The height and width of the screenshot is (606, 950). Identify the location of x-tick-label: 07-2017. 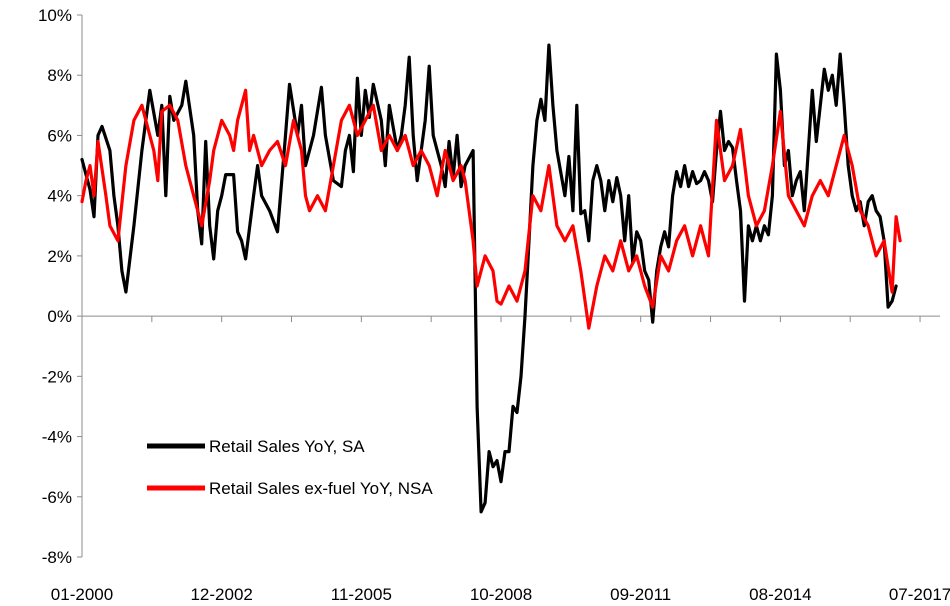
(919, 594).